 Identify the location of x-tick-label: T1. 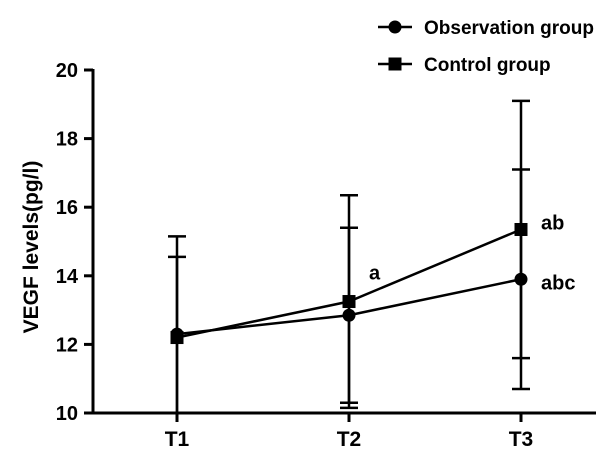
(177, 439).